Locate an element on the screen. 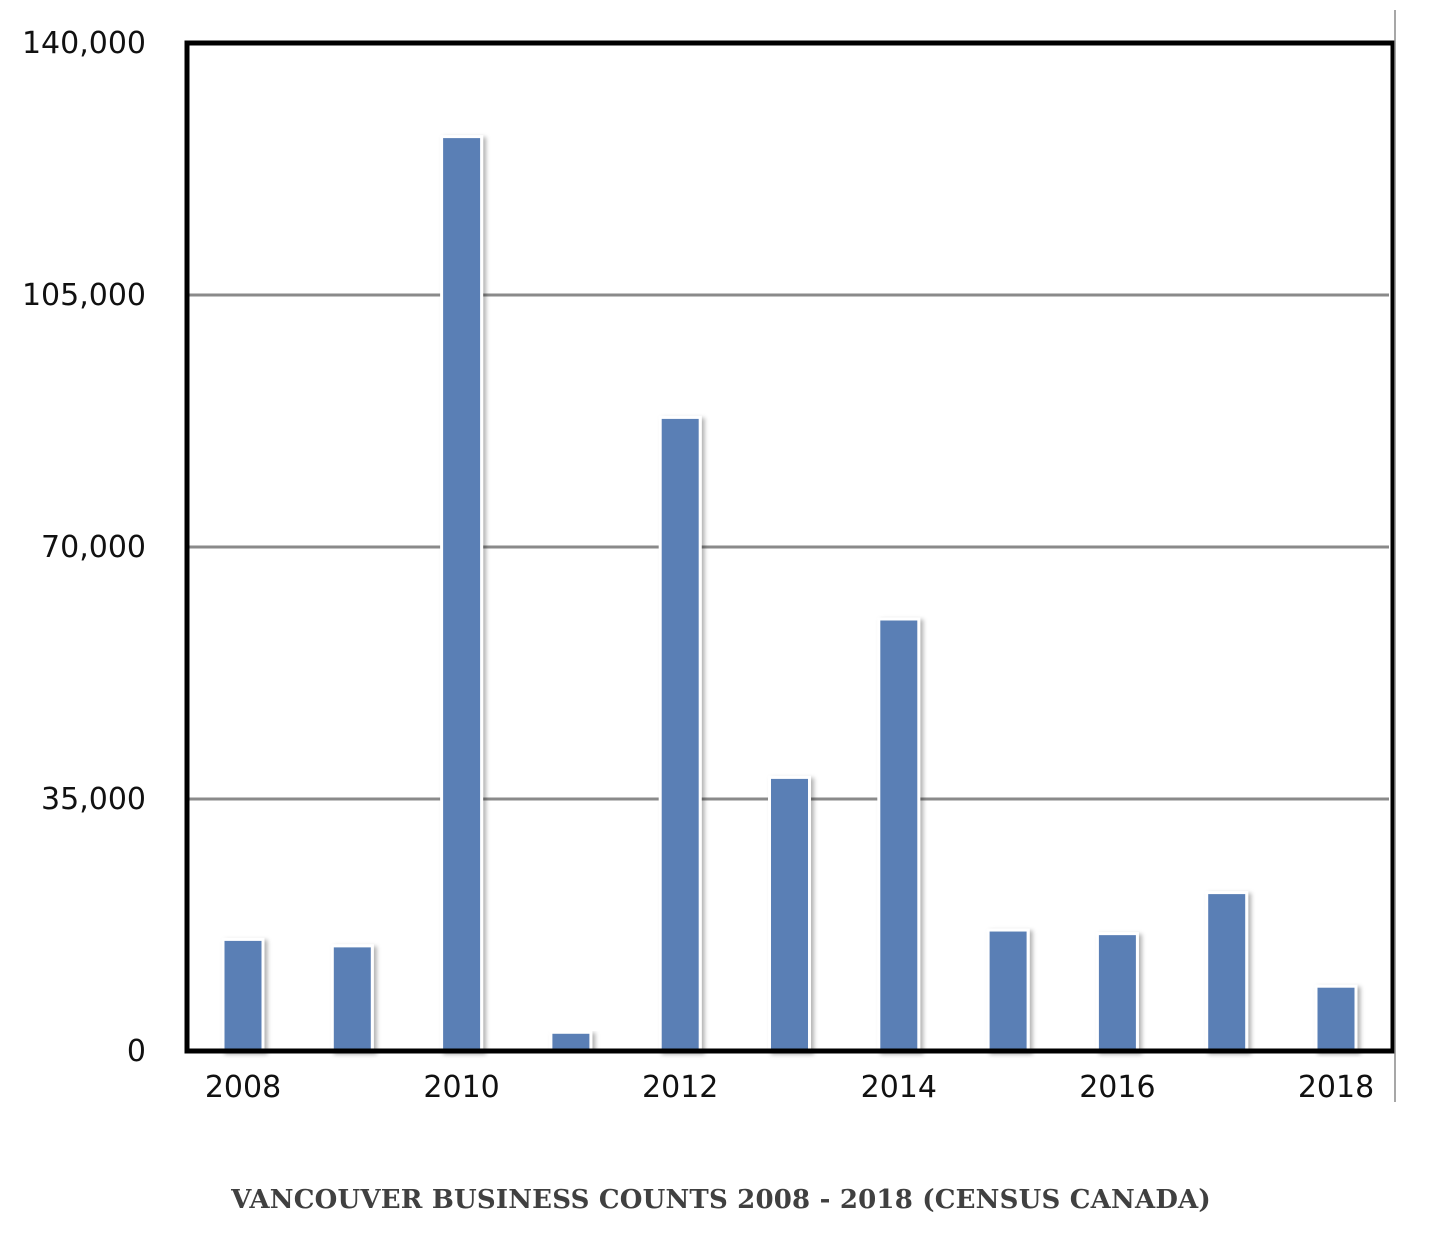  x-tick-label: 2012 is located at coordinates (680, 1087).